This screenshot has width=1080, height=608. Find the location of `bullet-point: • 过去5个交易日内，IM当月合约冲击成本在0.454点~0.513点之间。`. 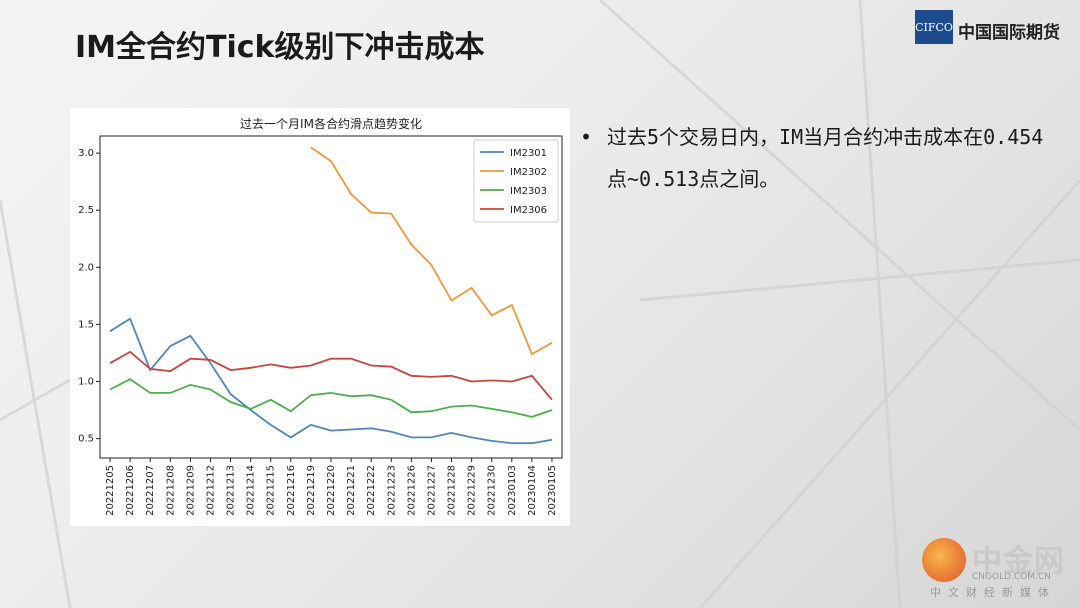

bullet-point: • 过去5个交易日内，IM当月合约冲击成本在0.454点~0.513点之间。 is located at coordinates (815, 158).